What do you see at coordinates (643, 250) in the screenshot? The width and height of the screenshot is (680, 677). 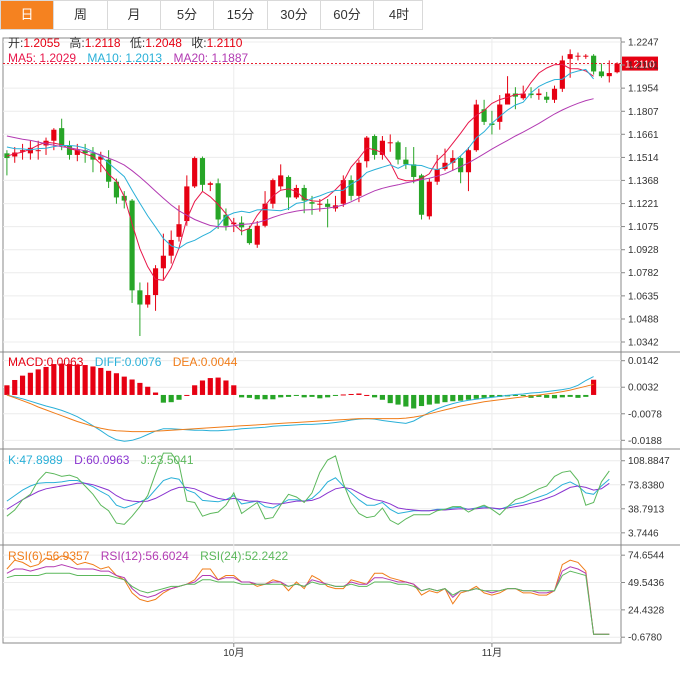 I see `price-tick-label: 1.0928` at bounding box center [643, 250].